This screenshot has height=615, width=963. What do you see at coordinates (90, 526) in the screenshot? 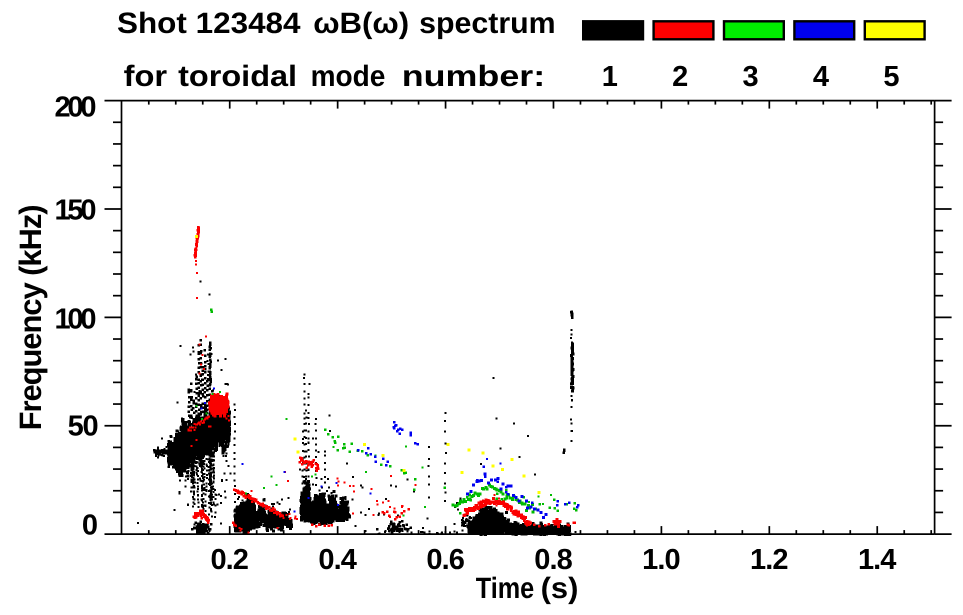
I see `svg-text: 0` at bounding box center [90, 526].